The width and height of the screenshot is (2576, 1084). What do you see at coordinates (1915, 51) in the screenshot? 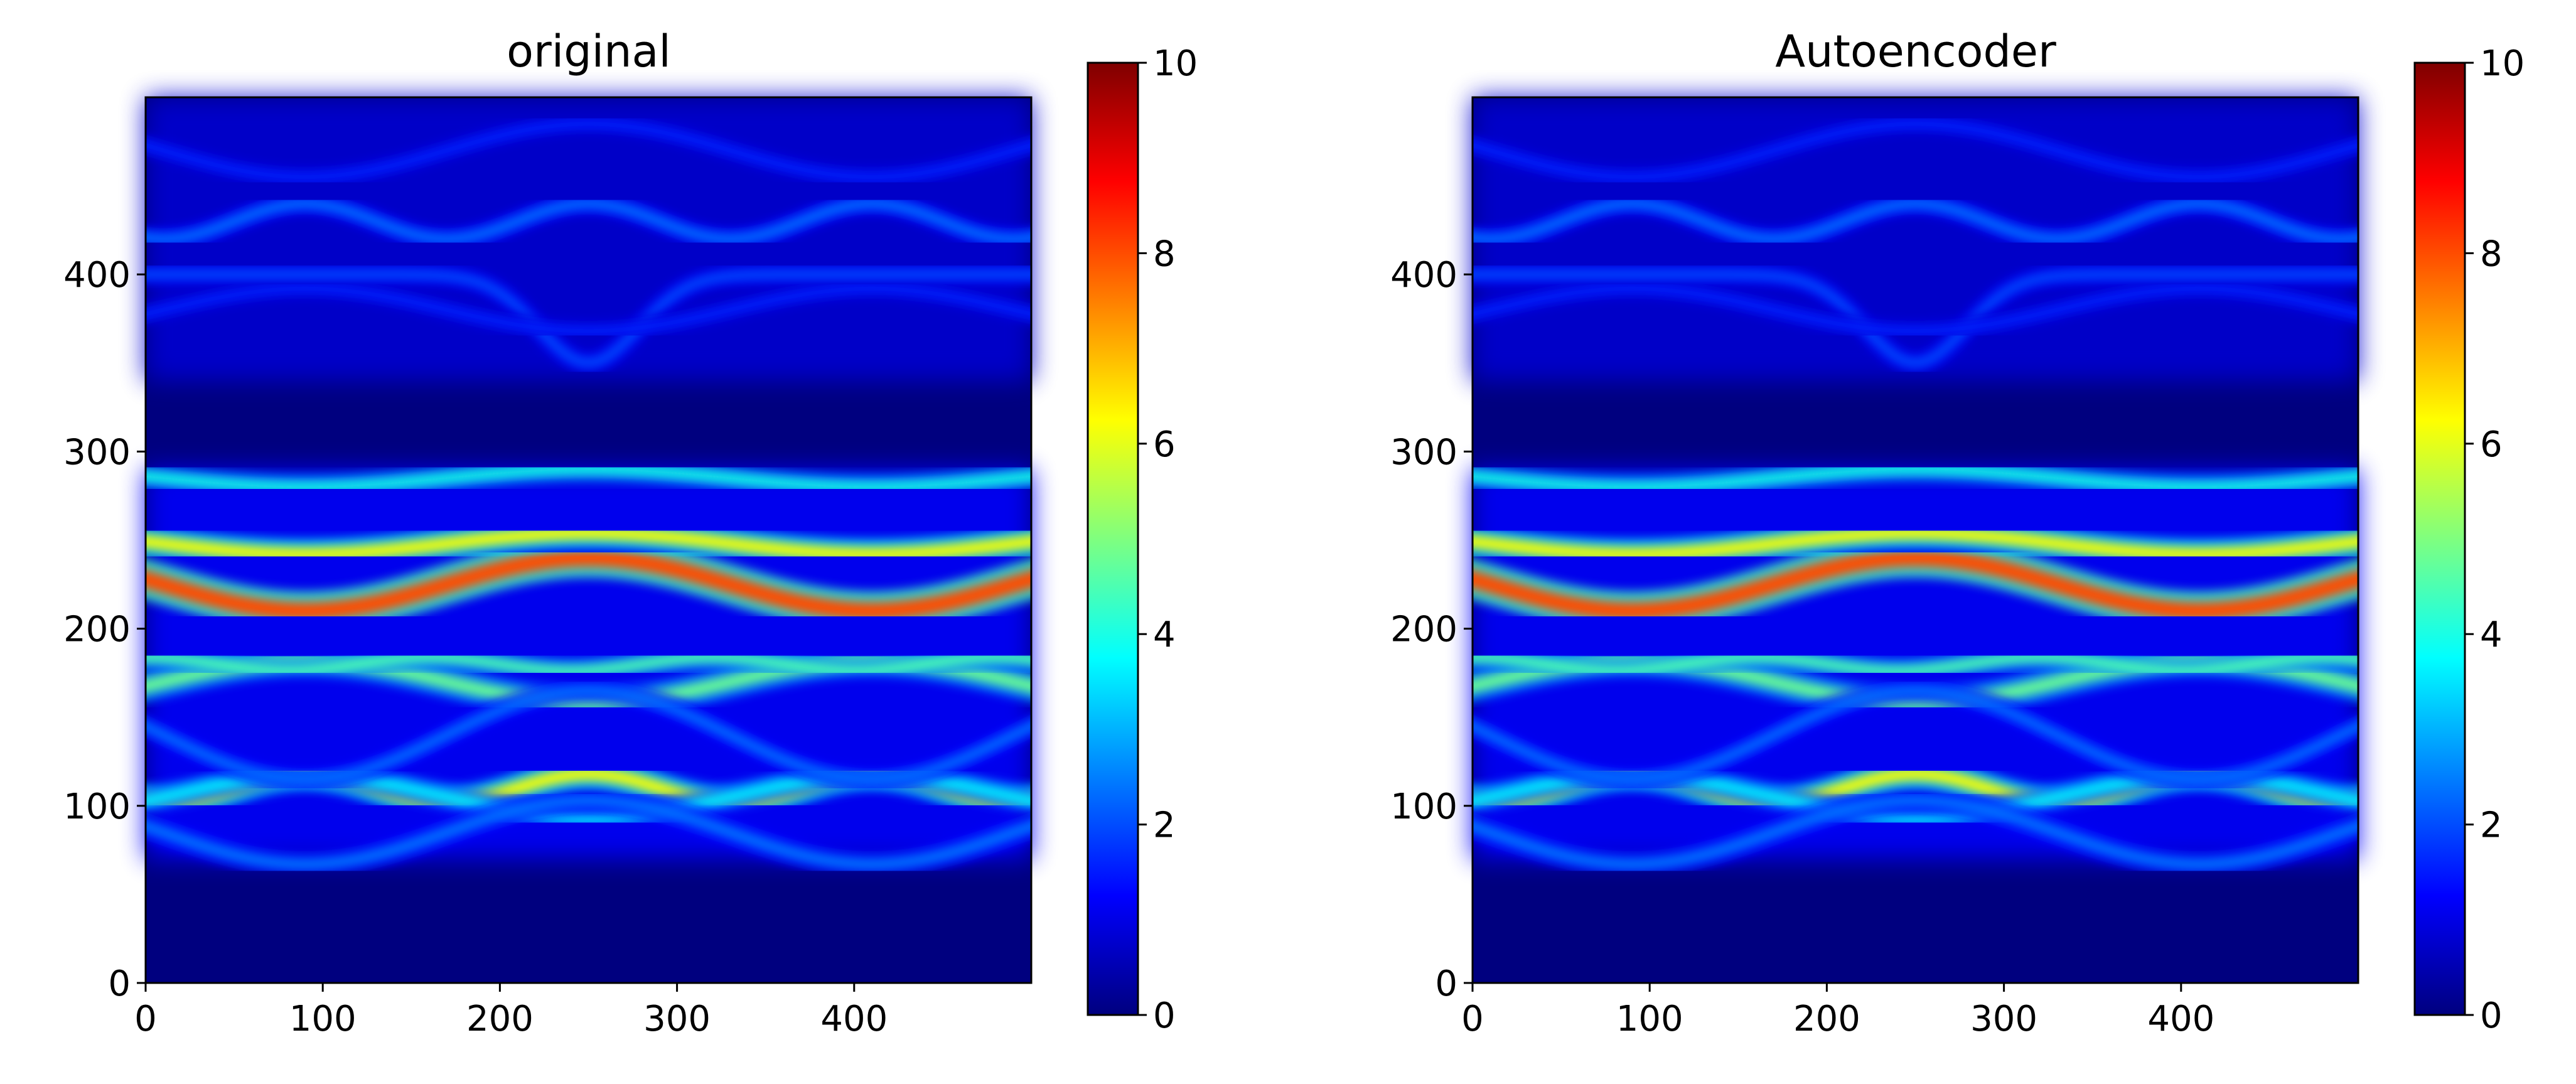
I see `panel-title: Autoencoder` at bounding box center [1915, 51].